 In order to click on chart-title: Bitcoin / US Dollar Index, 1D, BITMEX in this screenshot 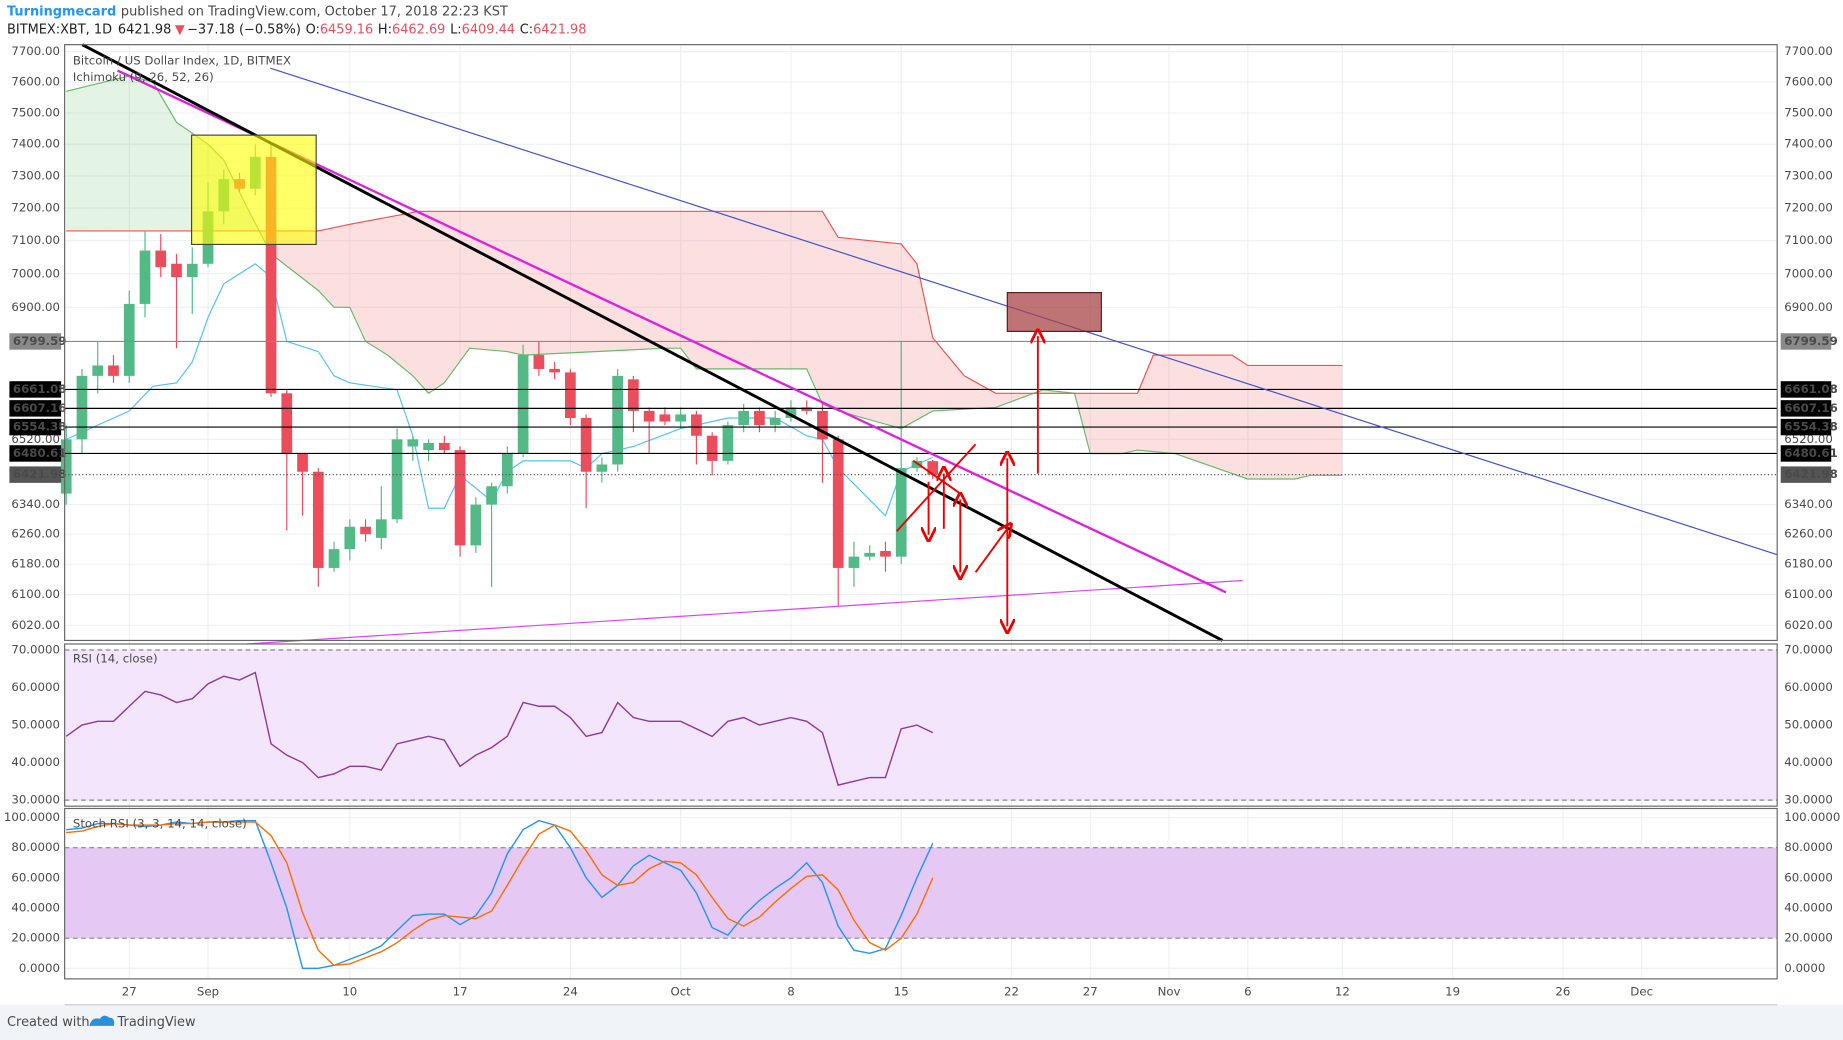, I will do `click(182, 61)`.